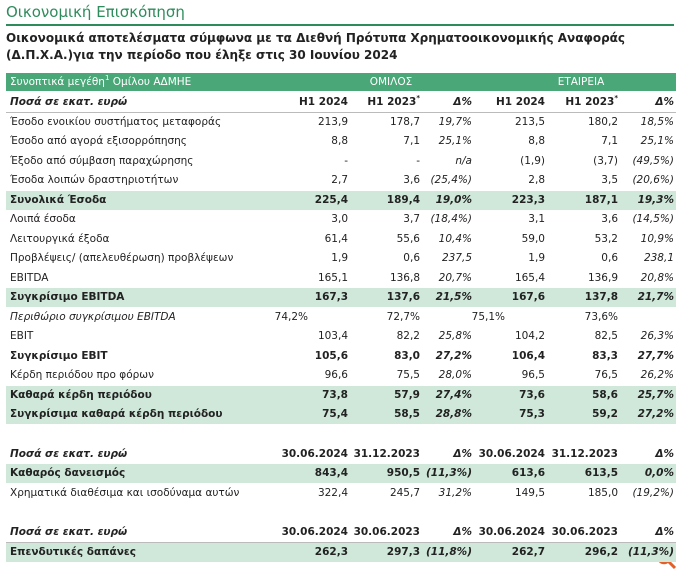 The image size is (680, 572). Describe the element at coordinates (335, 414) in the screenshot. I see `cell: 75,4` at that location.